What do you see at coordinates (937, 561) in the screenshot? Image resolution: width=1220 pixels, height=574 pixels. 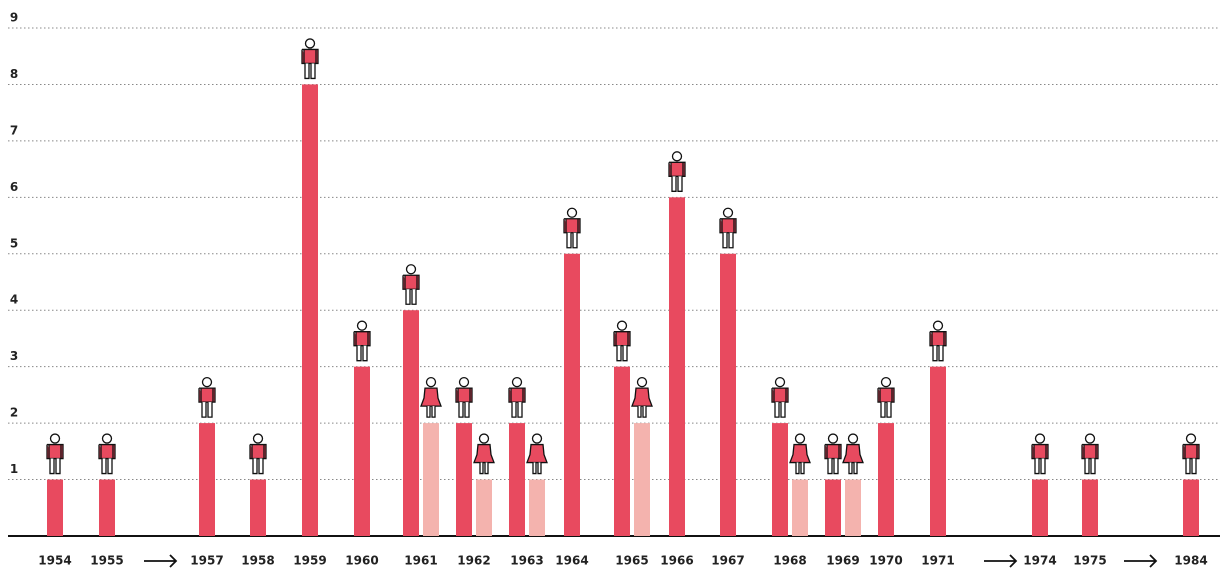 I see `x-tick-label: 1971` at bounding box center [937, 561].